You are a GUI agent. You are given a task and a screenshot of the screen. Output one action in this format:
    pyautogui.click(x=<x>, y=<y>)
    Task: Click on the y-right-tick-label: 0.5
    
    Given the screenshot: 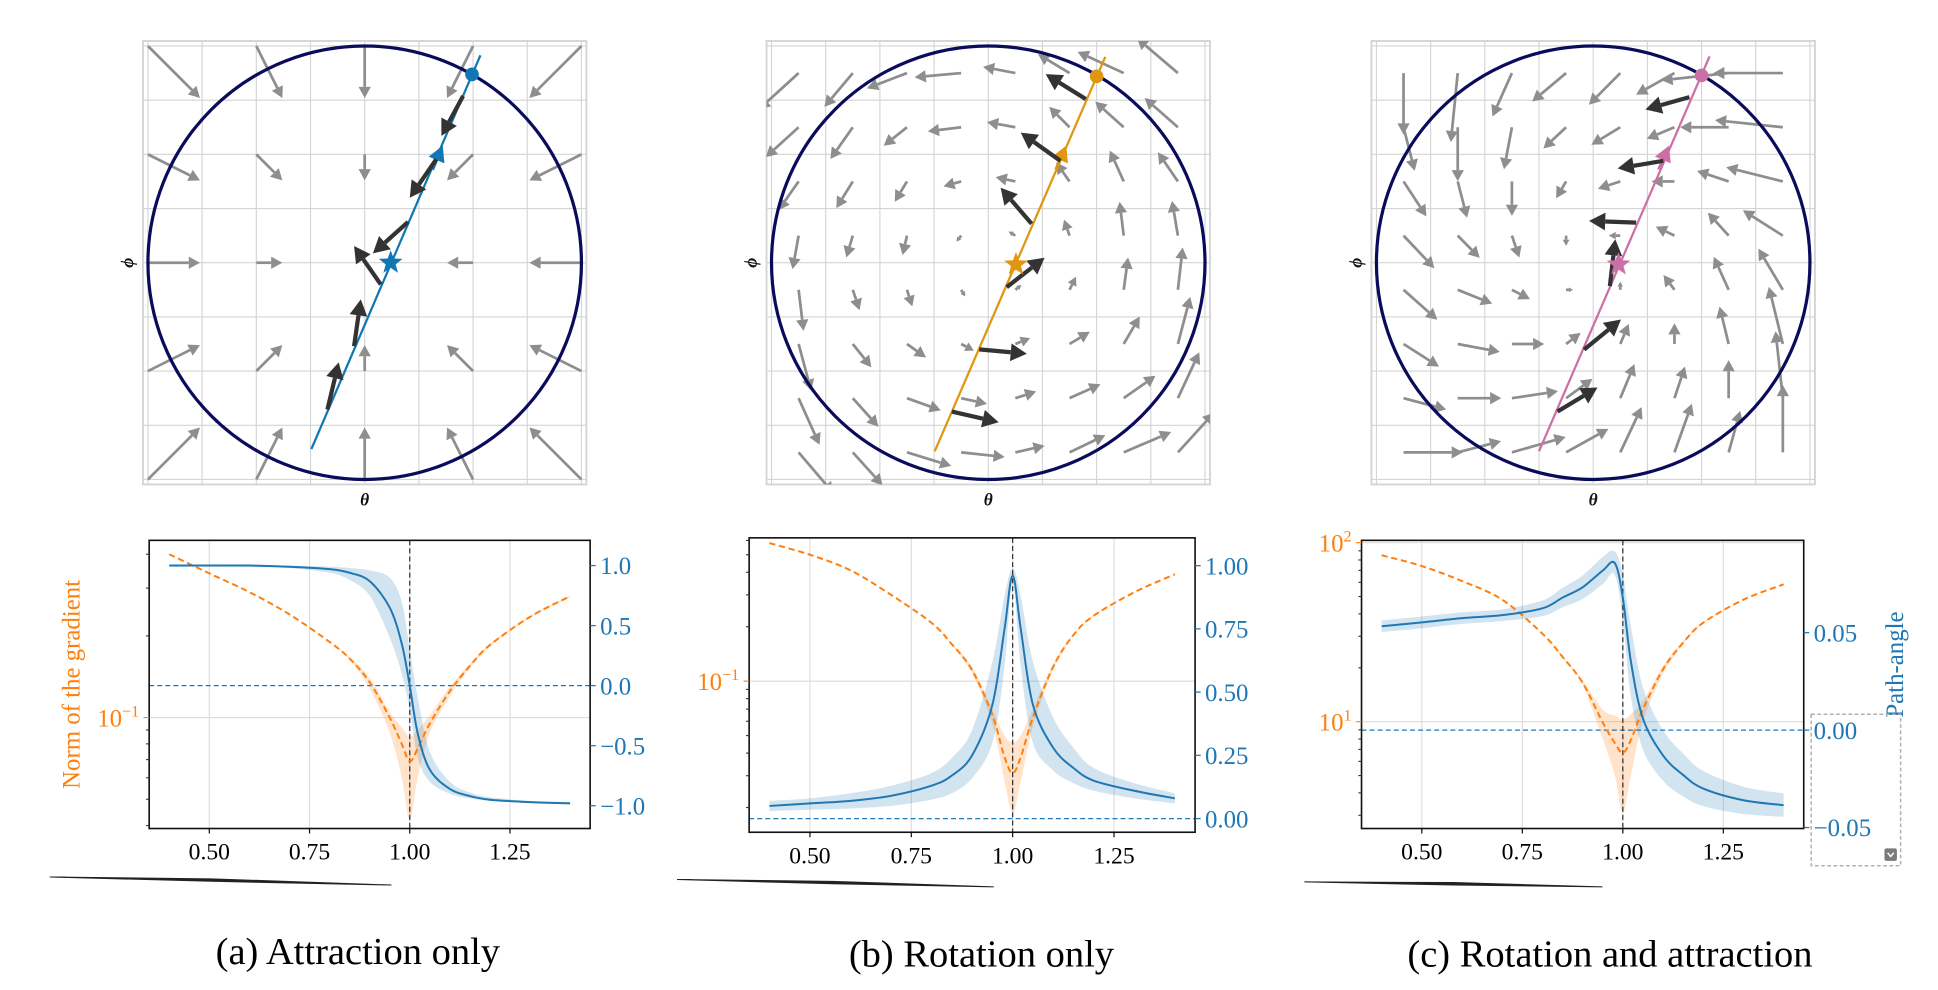 What is the action you would take?
    pyautogui.click(x=615, y=626)
    